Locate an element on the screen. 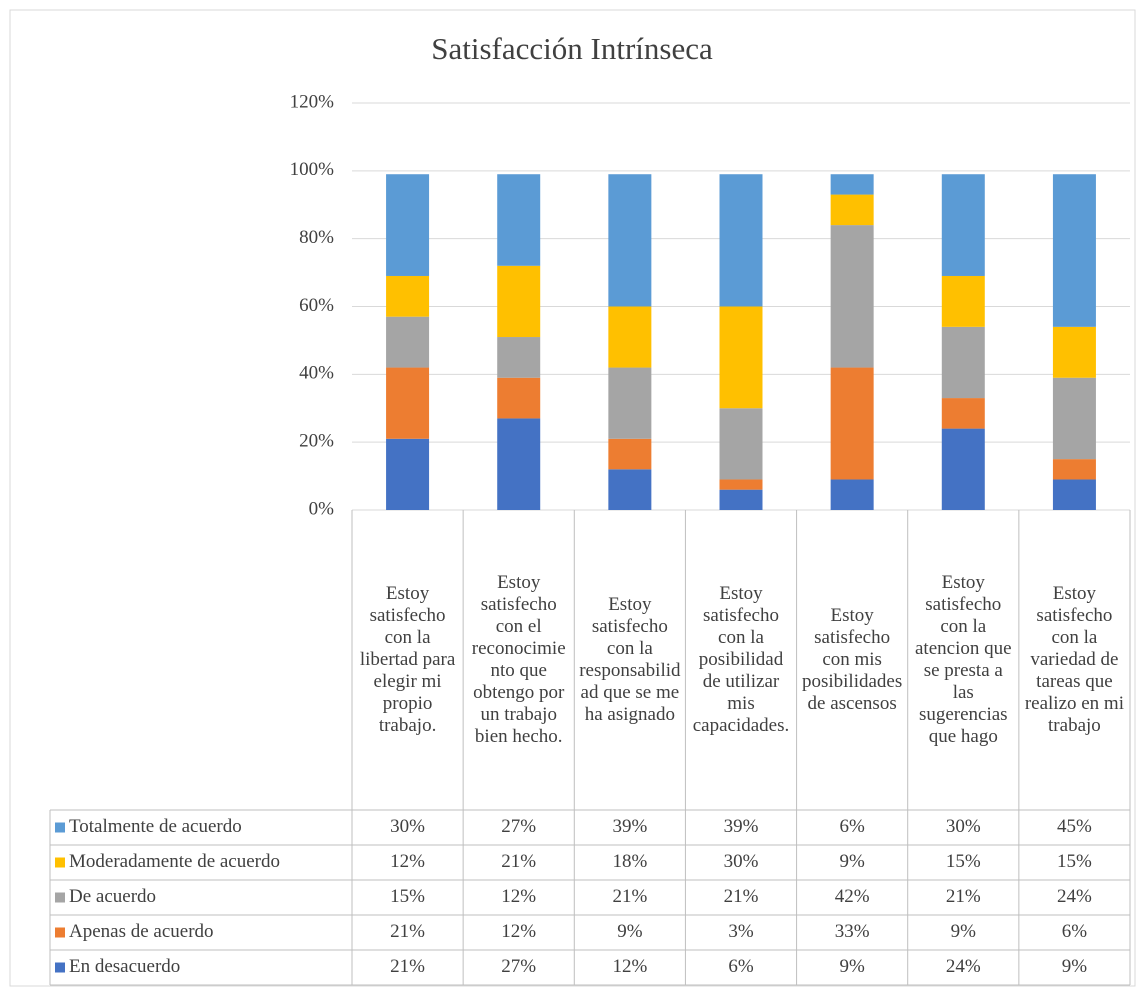 This screenshot has height=994, width=1142. y-tick-label: 60% is located at coordinates (316, 305).